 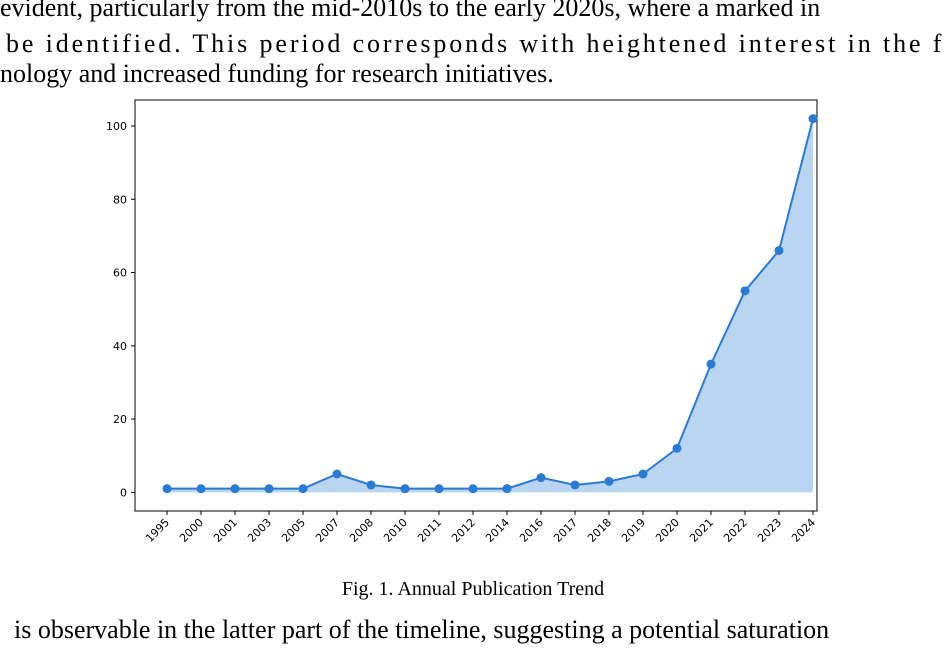 What do you see at coordinates (191, 530) in the screenshot?
I see `x-tick-label: 2000` at bounding box center [191, 530].